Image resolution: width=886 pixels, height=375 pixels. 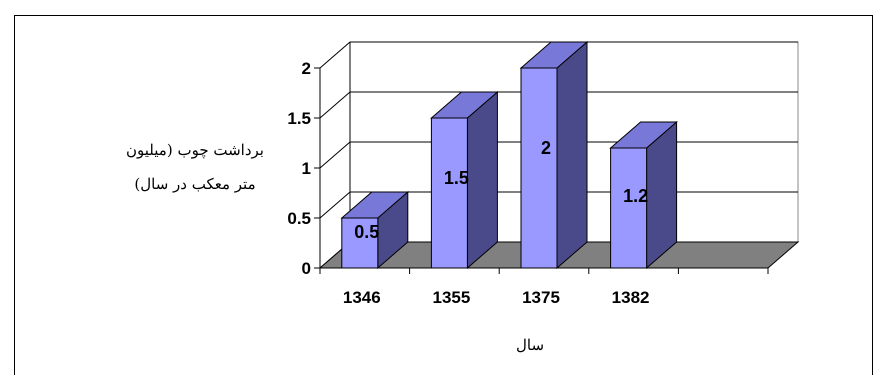 What do you see at coordinates (195, 184) in the screenshot?
I see `y-axis-label-line-2: متر معکب در سال)` at bounding box center [195, 184].